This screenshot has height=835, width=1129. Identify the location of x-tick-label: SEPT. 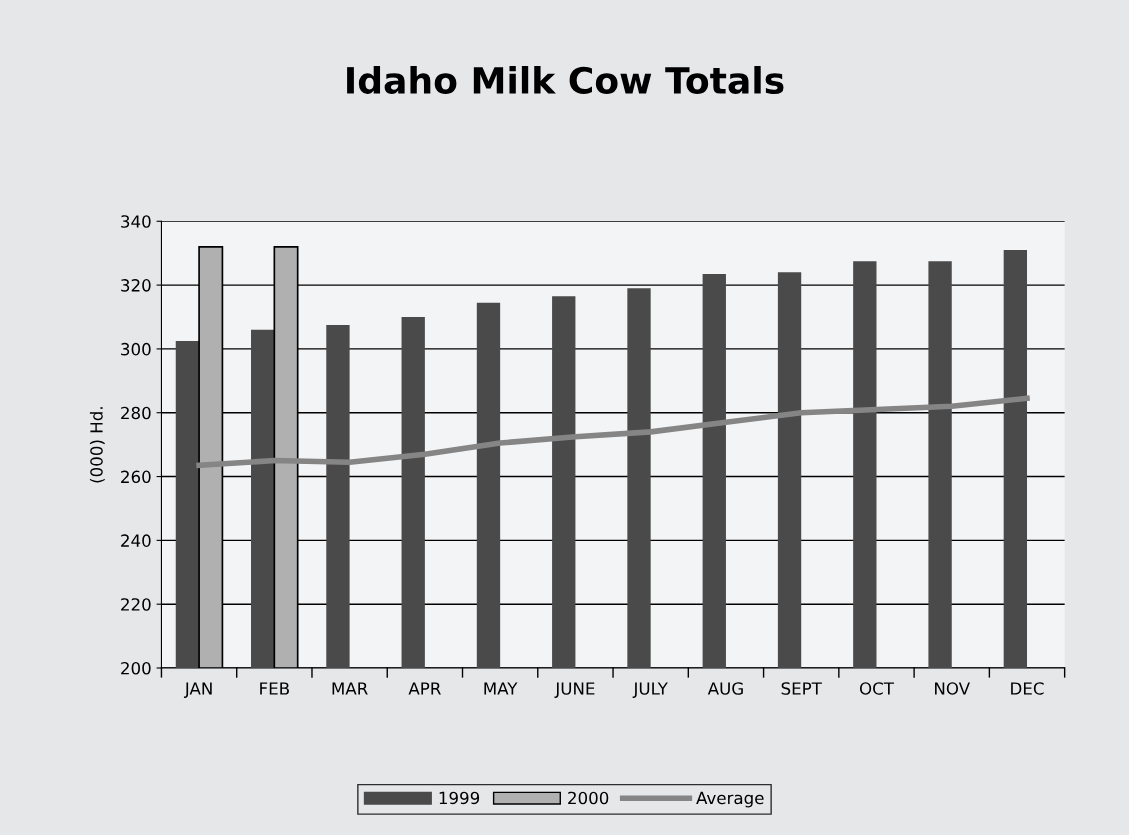
(801, 688).